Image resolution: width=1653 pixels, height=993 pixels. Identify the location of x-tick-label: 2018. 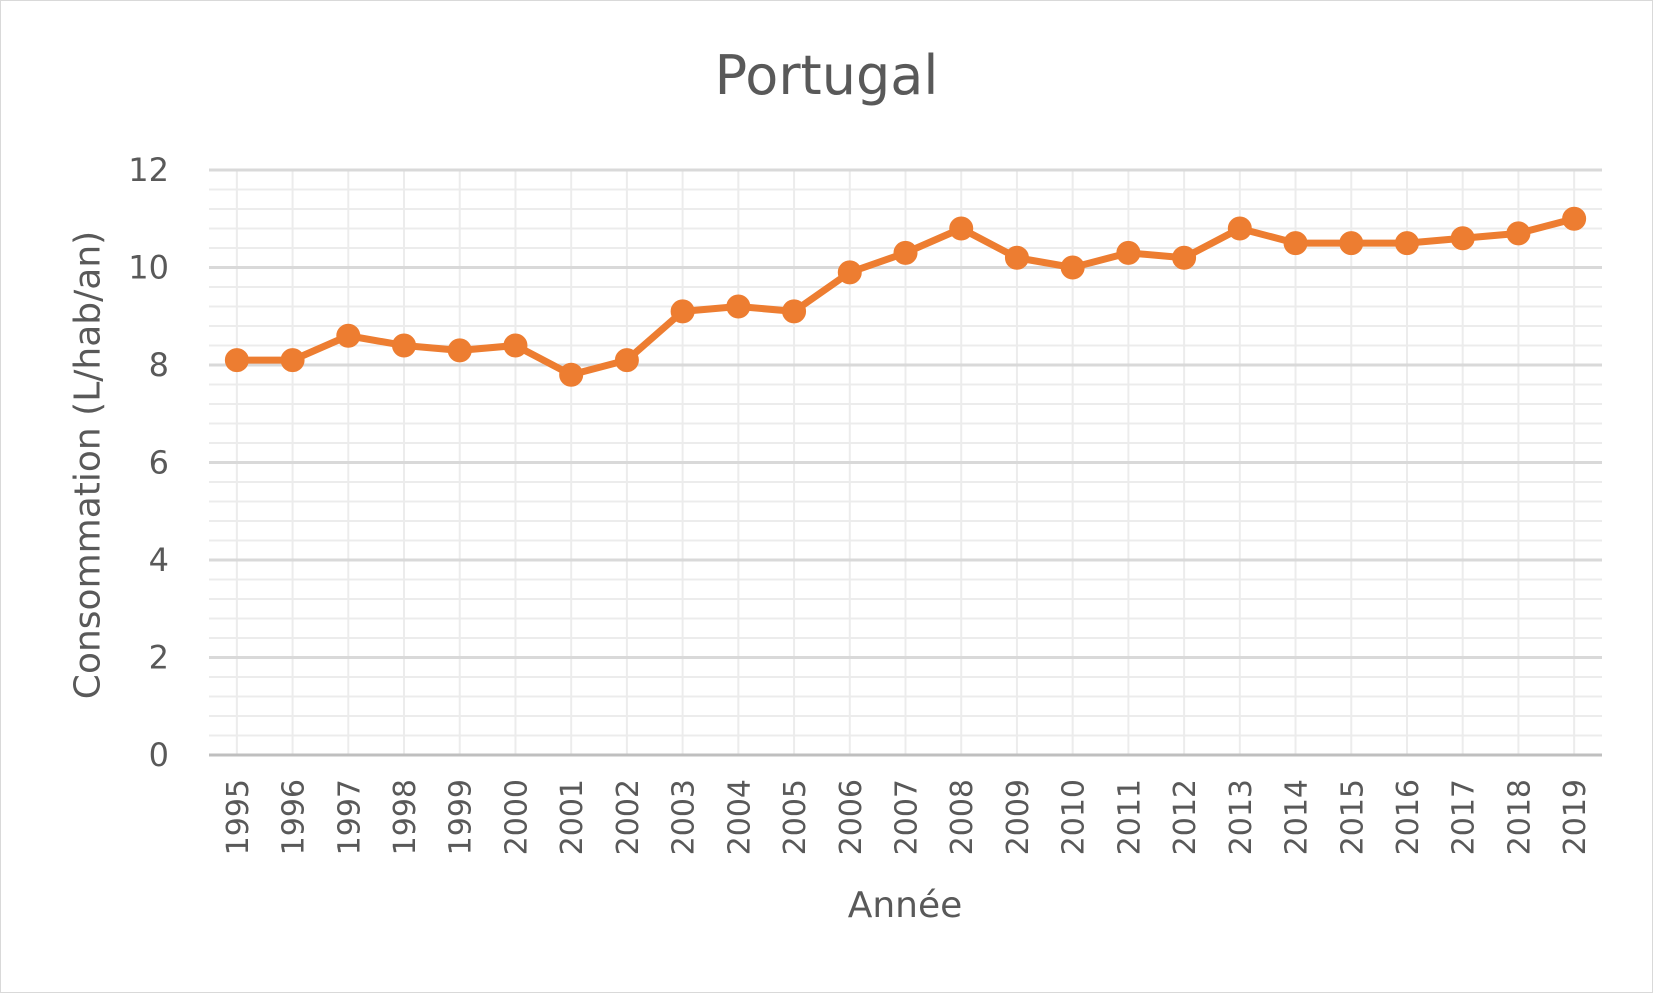
(1519, 817).